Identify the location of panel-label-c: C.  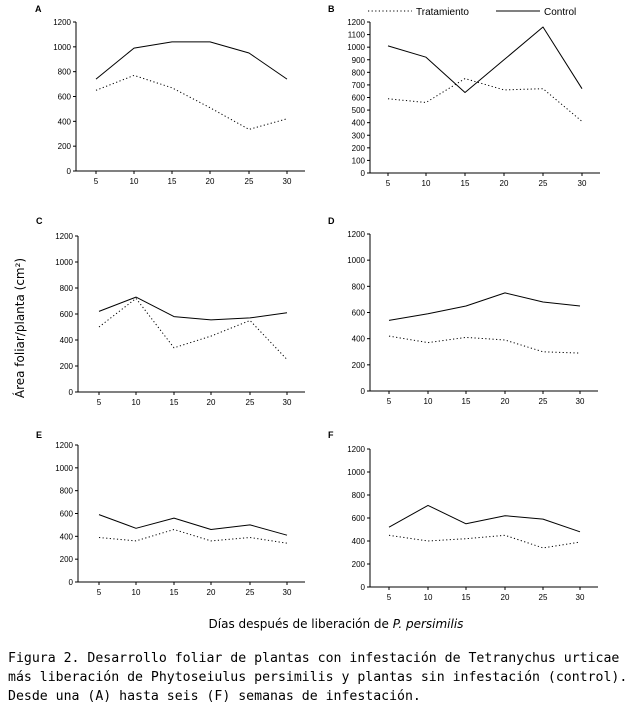
(39, 221).